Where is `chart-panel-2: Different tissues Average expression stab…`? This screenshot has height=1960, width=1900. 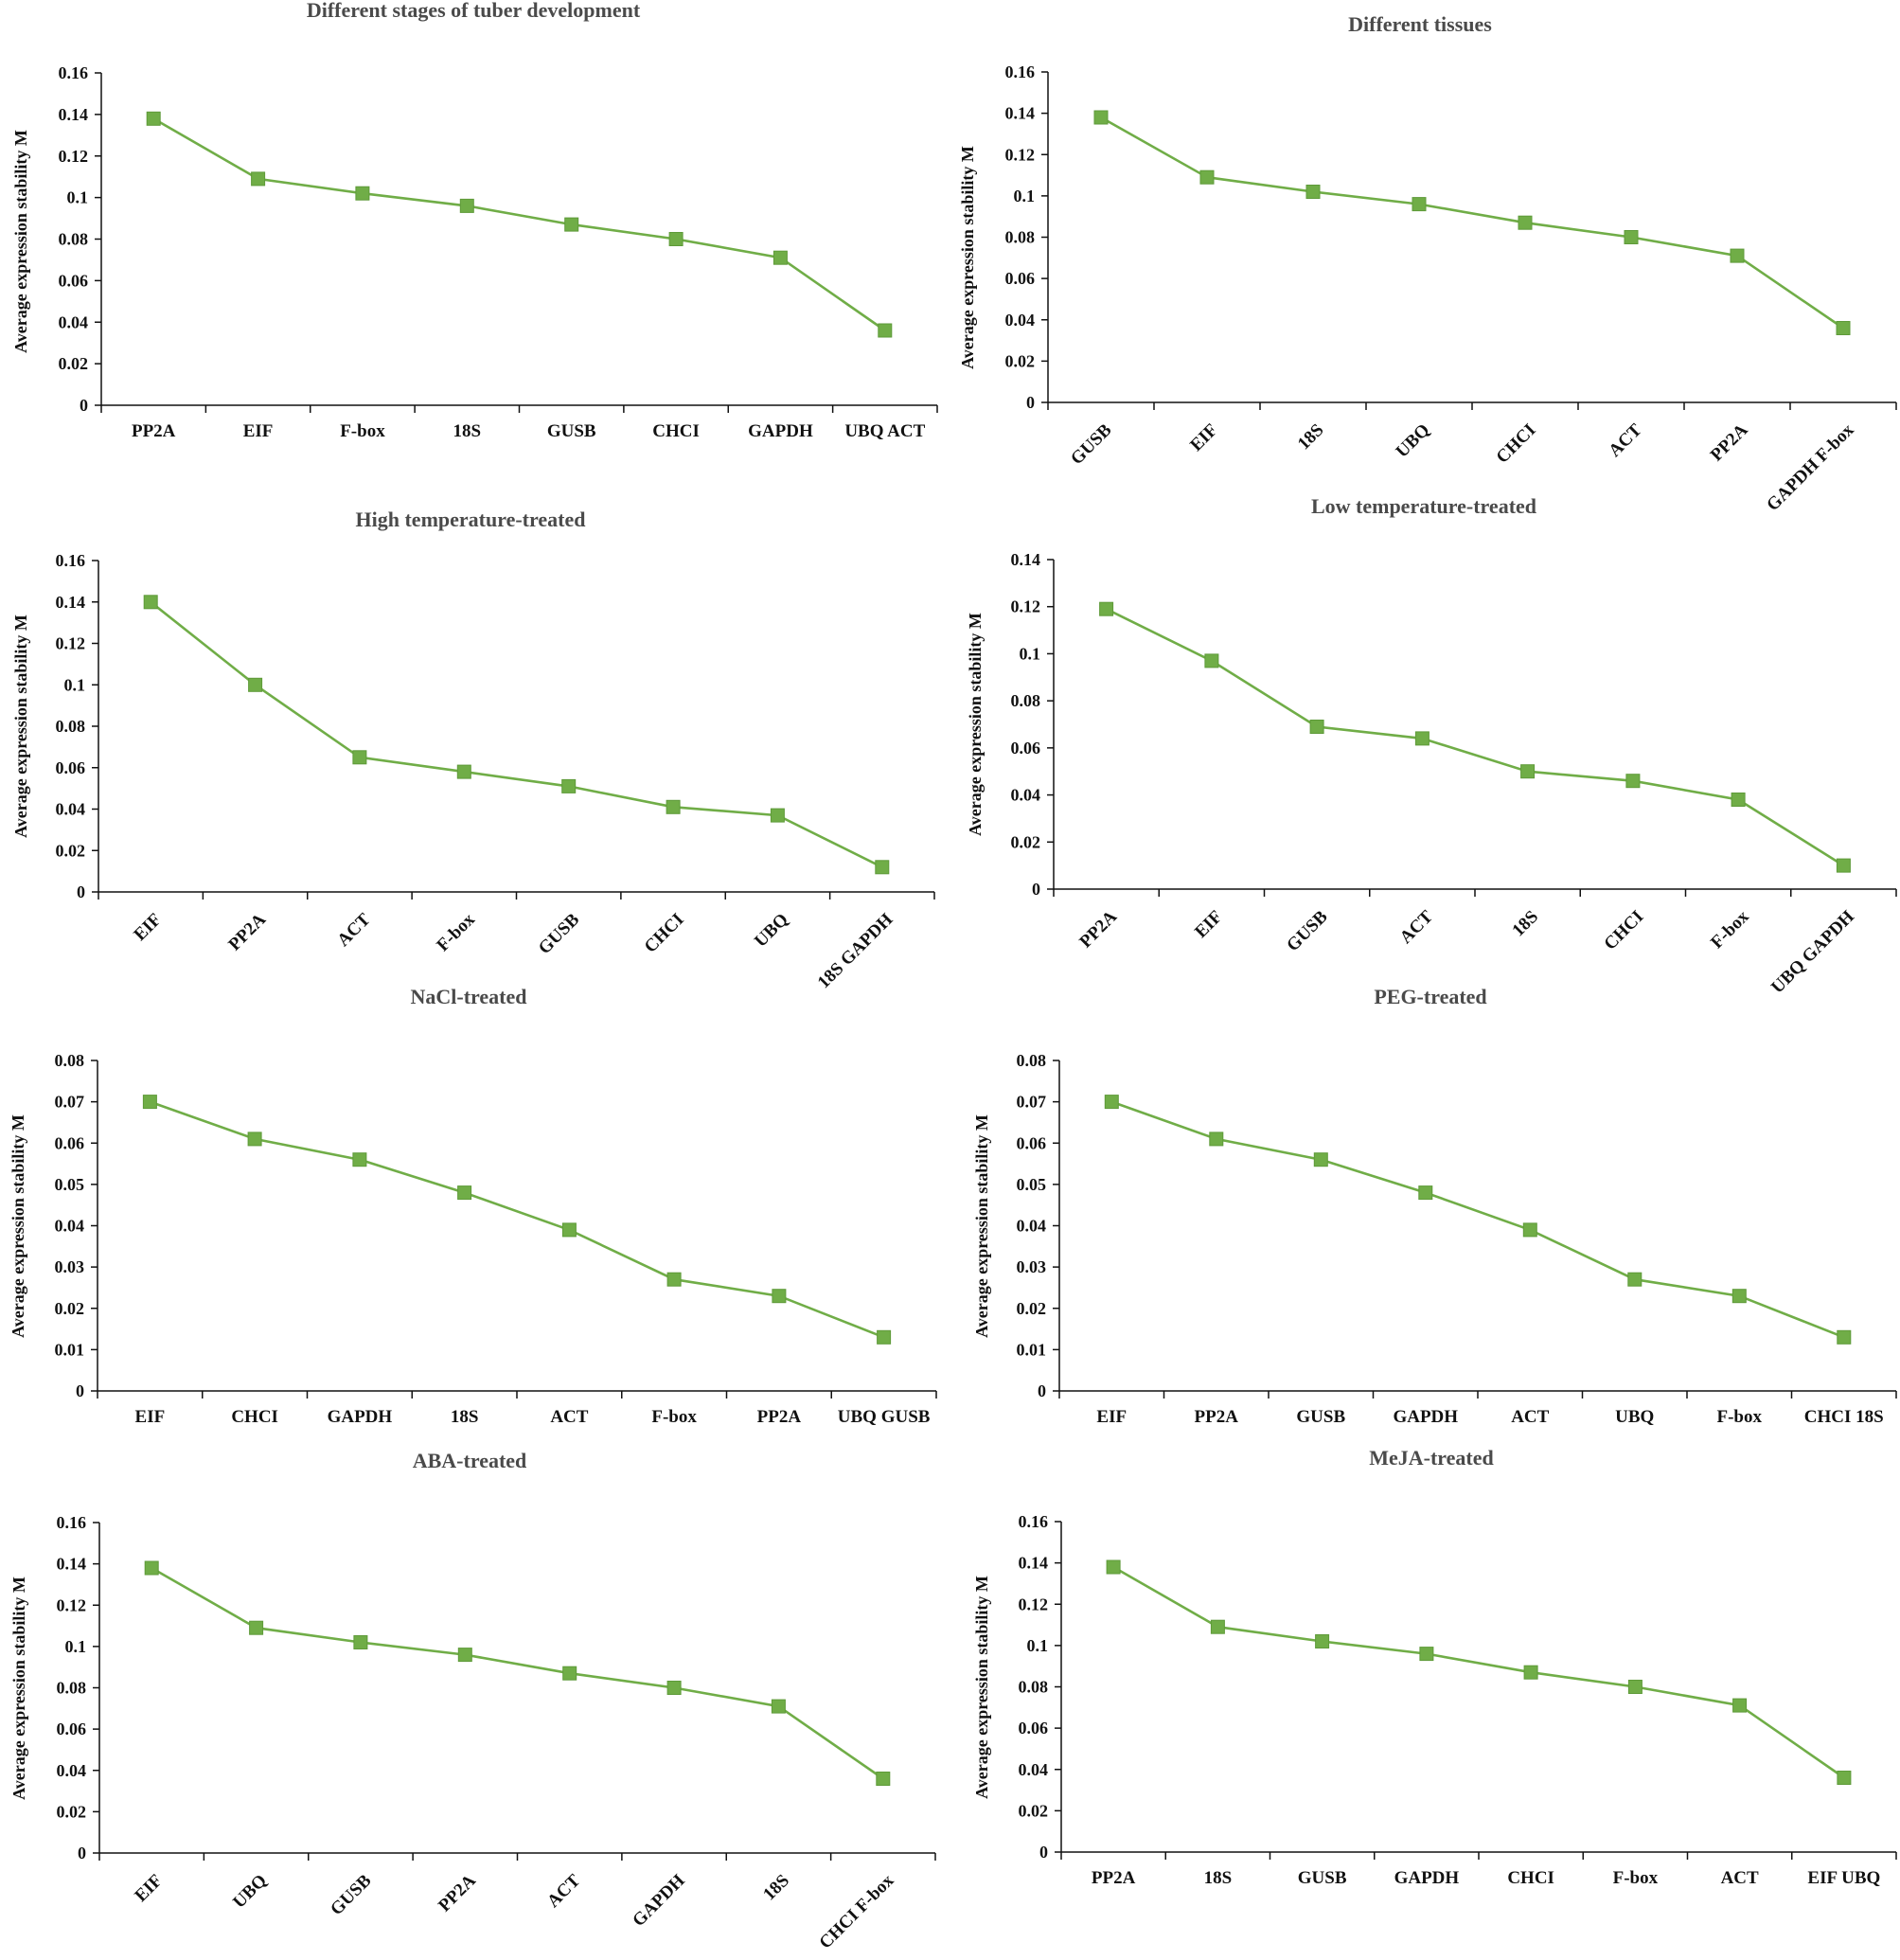
chart-panel-2: Different tissues Average expression stab… is located at coordinates (1428, 263).